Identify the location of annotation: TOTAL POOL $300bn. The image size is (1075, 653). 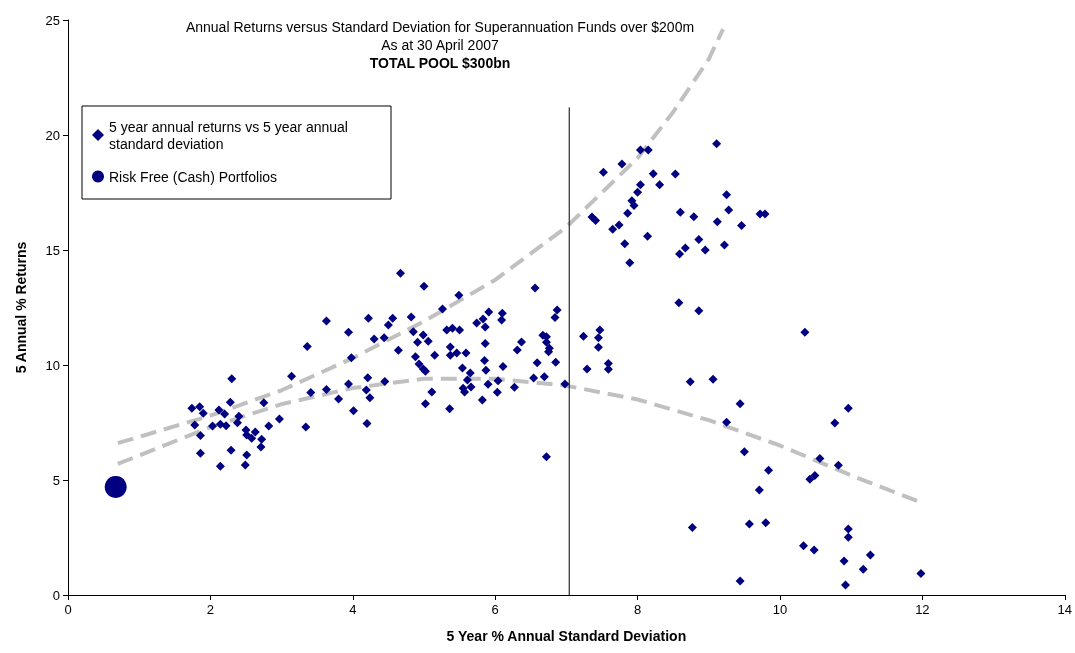
(440, 63).